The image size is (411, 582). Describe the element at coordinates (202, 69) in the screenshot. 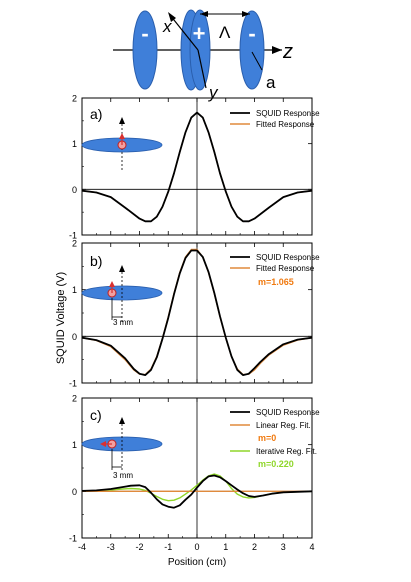

I see `y-axis-line` at that location.